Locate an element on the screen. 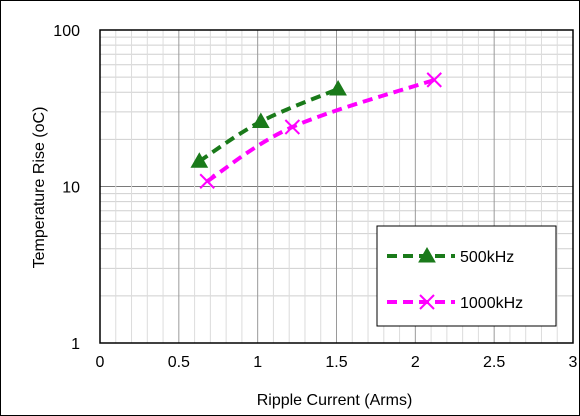  series is located at coordinates (316, 130).